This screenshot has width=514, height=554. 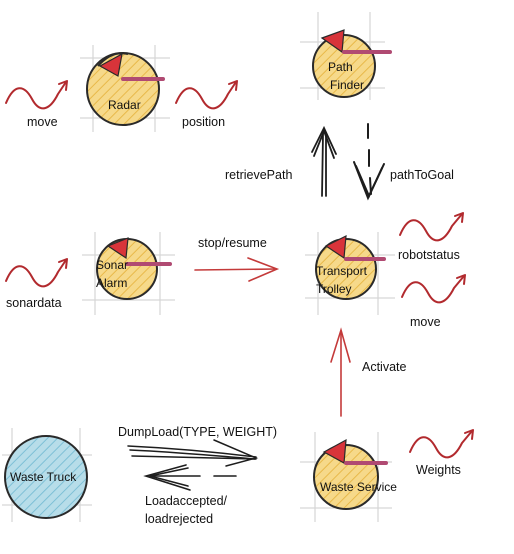 What do you see at coordinates (347, 85) in the screenshot?
I see `path-finder-label-line2: Finder` at bounding box center [347, 85].